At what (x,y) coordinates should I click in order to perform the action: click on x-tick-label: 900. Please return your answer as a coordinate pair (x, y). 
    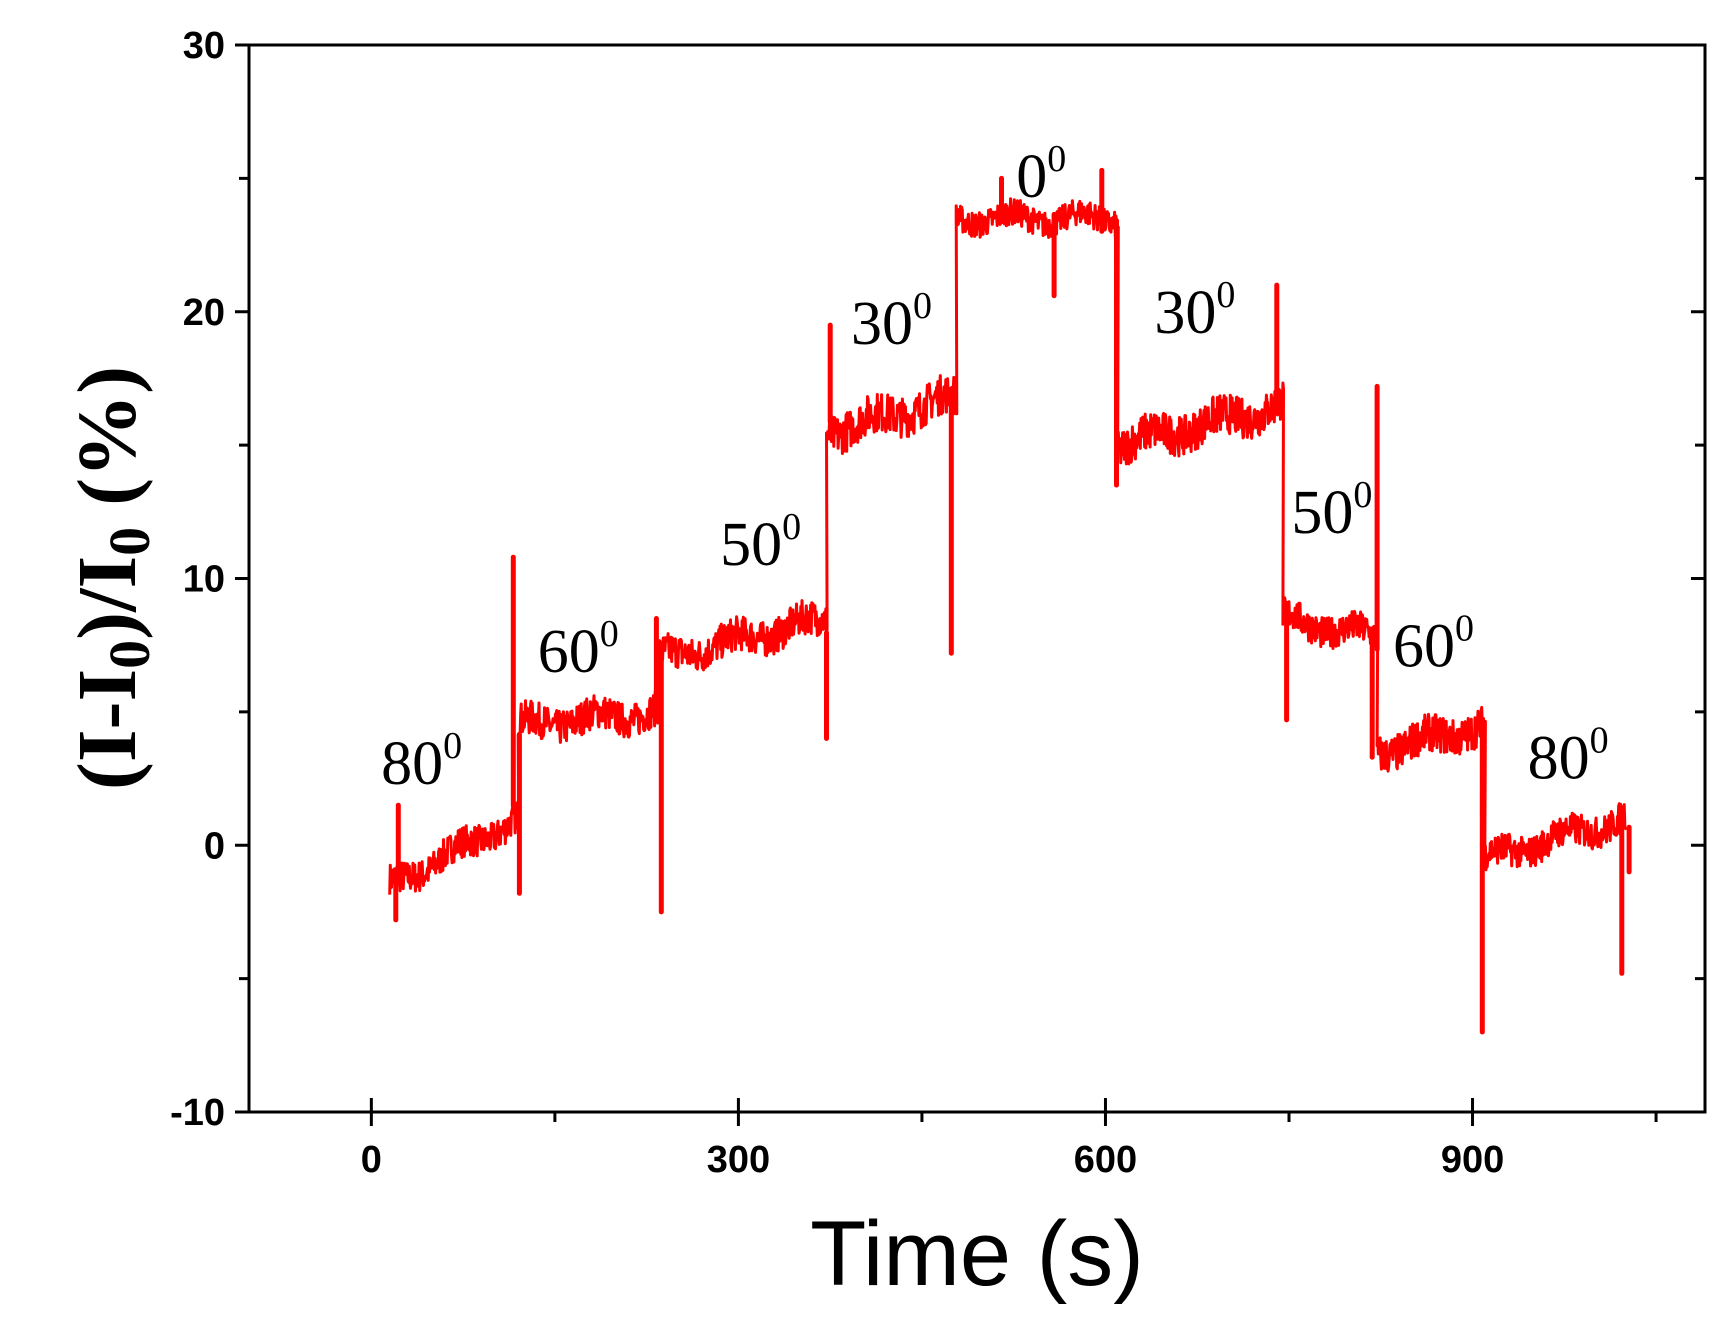
    Looking at the image, I should click on (1472, 1160).